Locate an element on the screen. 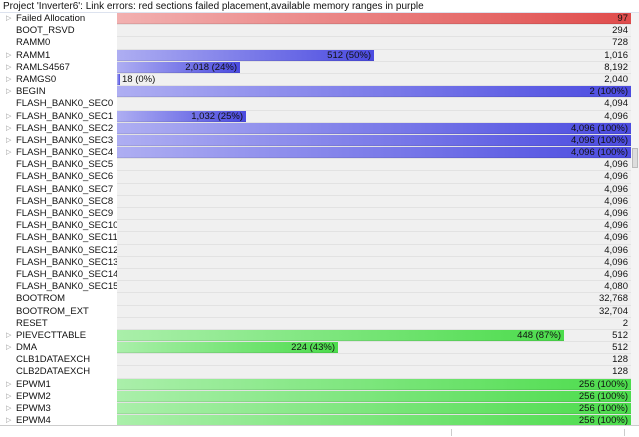  memory-row: ▷ FLASH_BANK0_SEC1 4,096 1,032 (25%) is located at coordinates (315, 116).